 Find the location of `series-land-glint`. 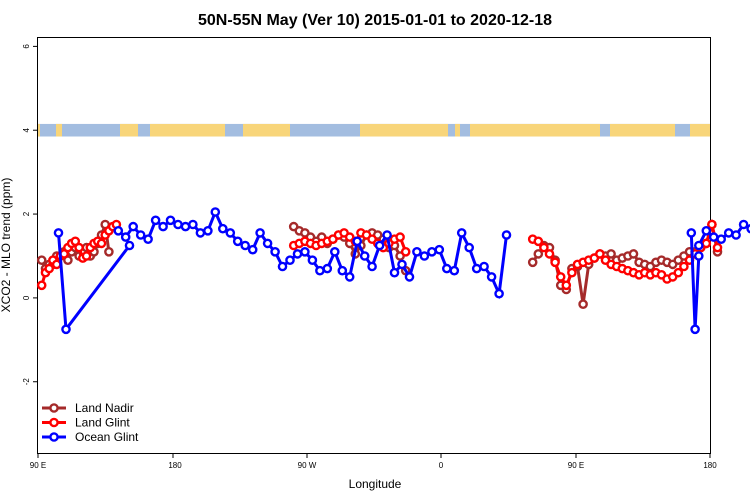

series-land-glint is located at coordinates (379, 254).